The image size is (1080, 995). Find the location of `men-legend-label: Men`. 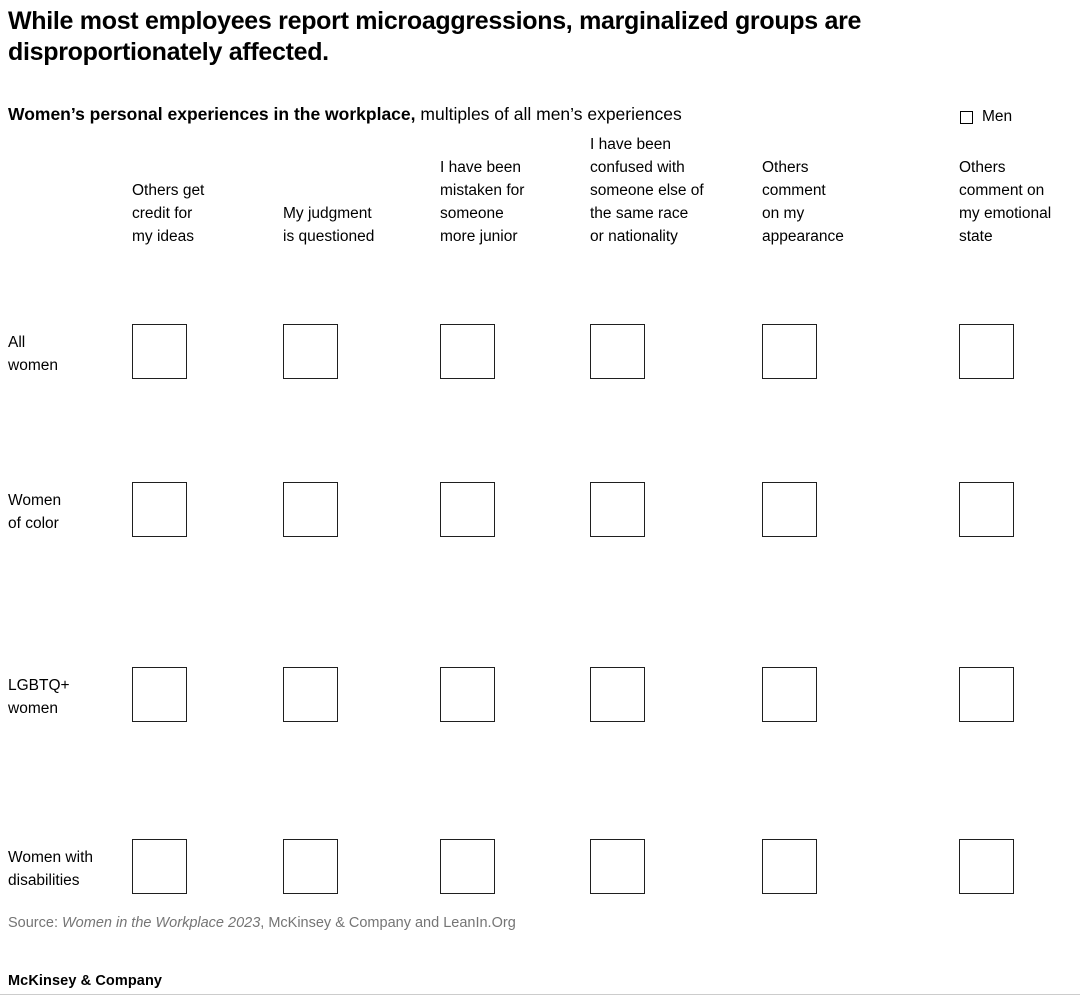

men-legend-label: Men is located at coordinates (997, 116).